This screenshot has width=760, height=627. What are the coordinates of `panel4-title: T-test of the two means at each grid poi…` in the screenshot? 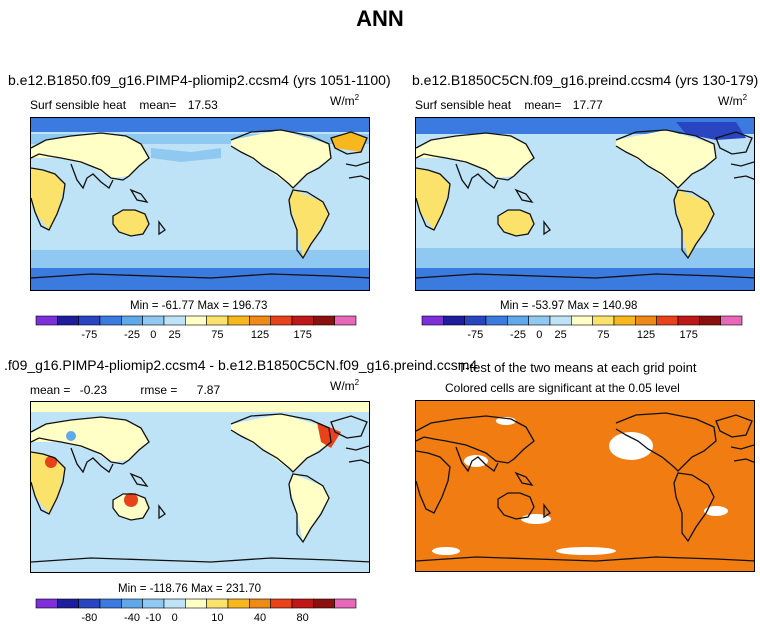 It's located at (577, 367).